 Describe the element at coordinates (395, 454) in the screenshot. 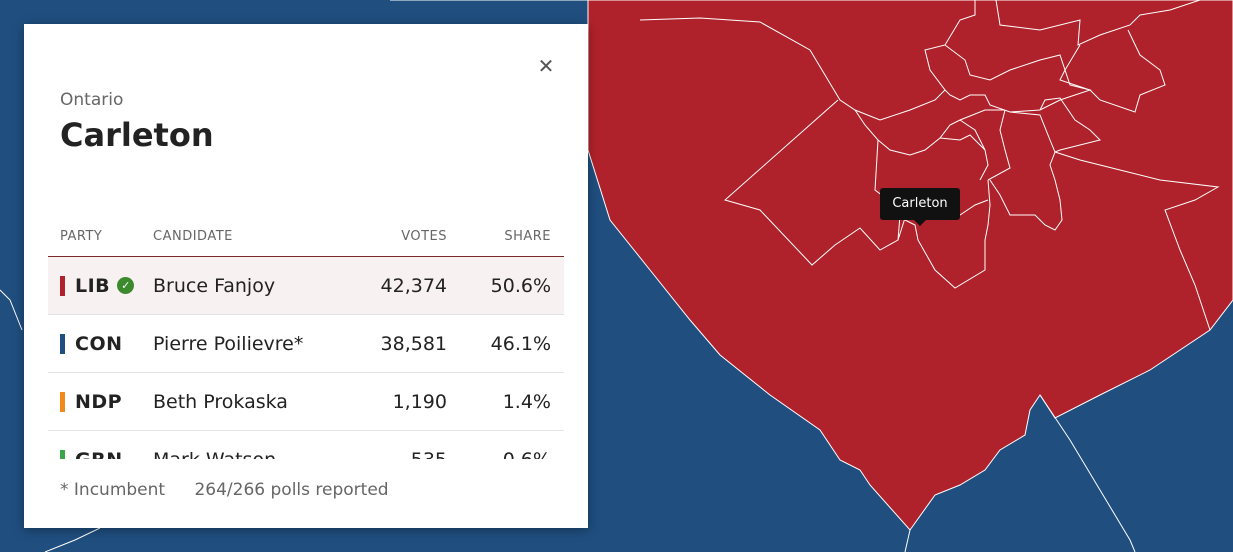

I see `vote-count: 535` at that location.